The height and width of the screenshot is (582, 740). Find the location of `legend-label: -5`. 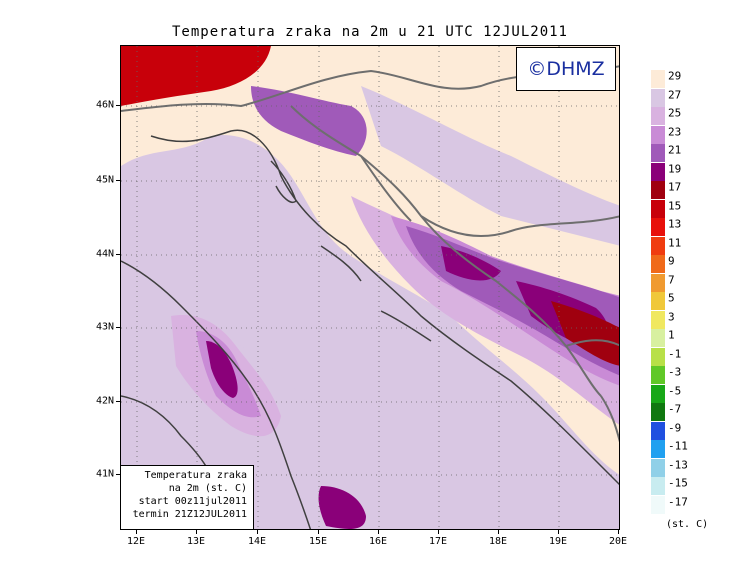

legend-label: -5 is located at coordinates (675, 390).